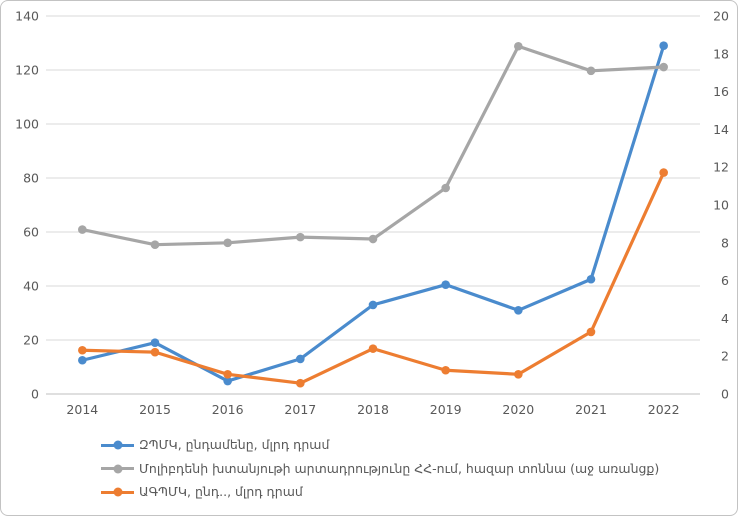 The height and width of the screenshot is (516, 738). Describe the element at coordinates (234, 444) in the screenshot. I see `legend-label: ԶՊՄԿ, ընդամենը, մլրդ դրամ` at that location.